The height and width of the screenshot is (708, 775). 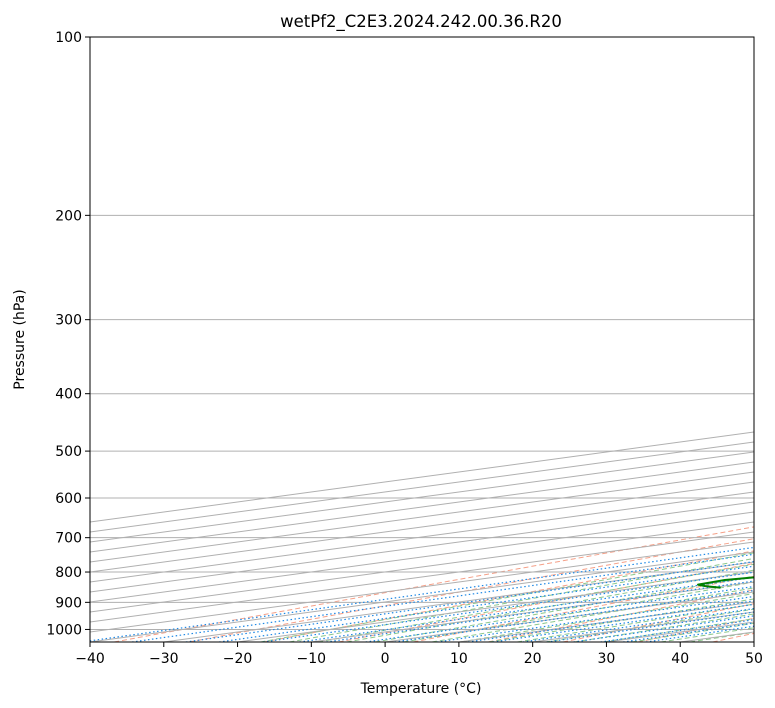 What do you see at coordinates (68, 452) in the screenshot?
I see `y-tick-label: 500` at bounding box center [68, 452].